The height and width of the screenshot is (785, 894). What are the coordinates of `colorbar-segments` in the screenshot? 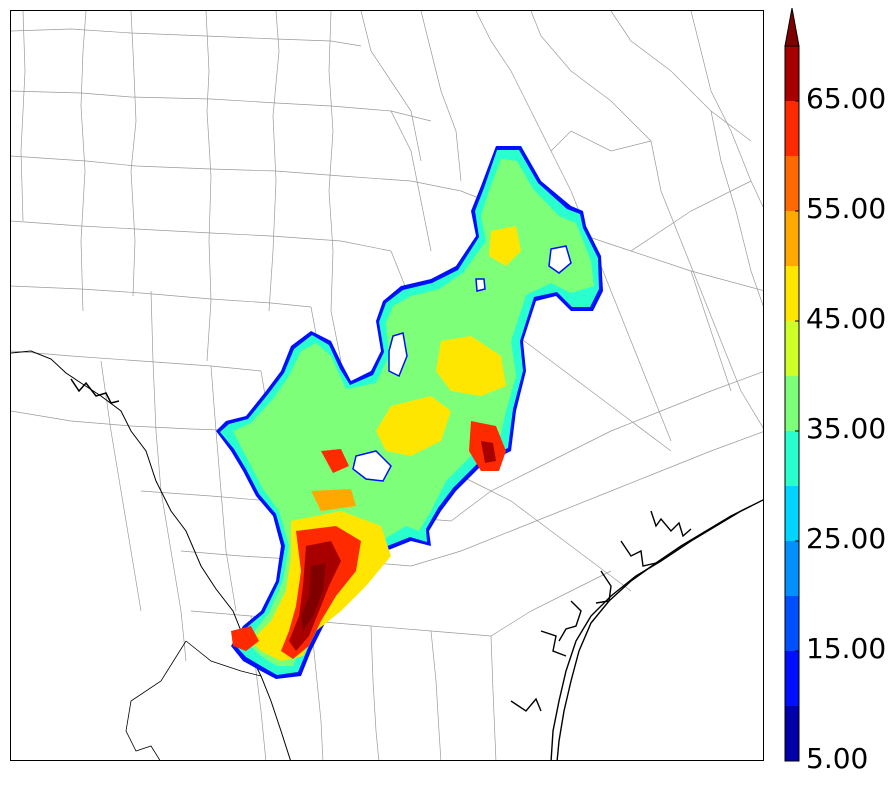 It's located at (792, 385).